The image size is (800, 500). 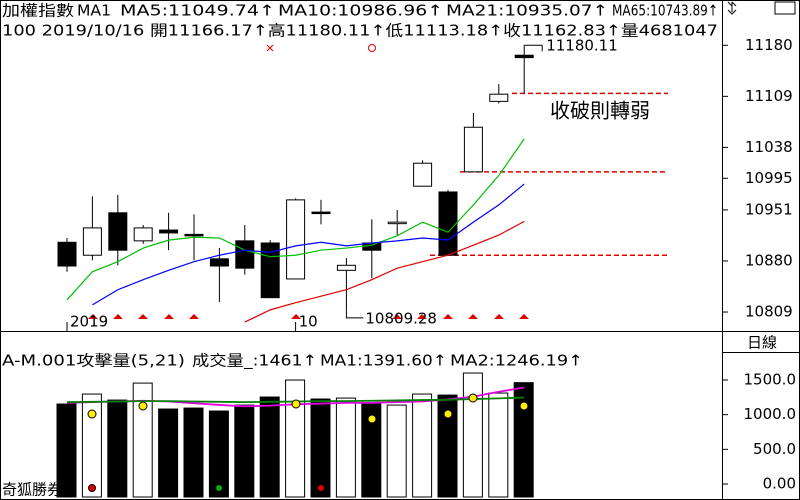 I want to click on high-label: 11180.11, so click(x=582, y=46).